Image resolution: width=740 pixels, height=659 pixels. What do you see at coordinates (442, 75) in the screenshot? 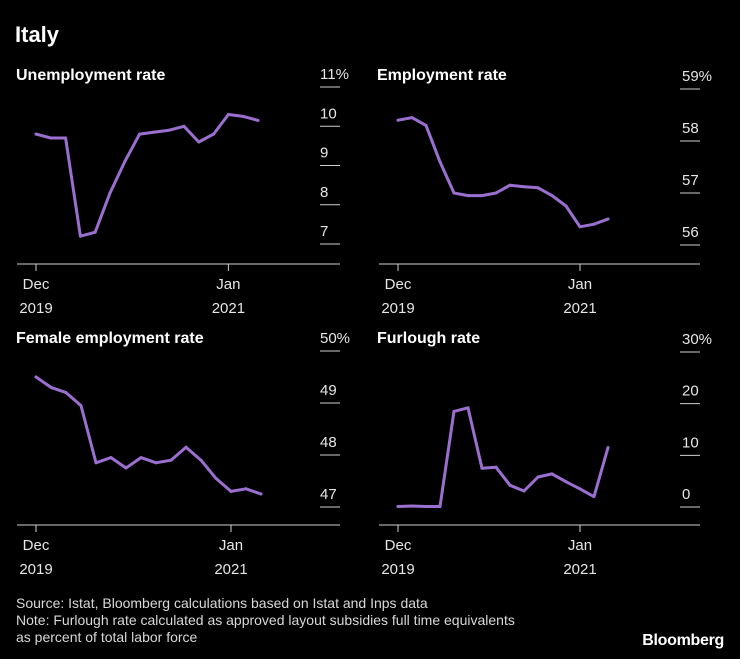
I see `panel-title-employment: Employment rate` at bounding box center [442, 75].